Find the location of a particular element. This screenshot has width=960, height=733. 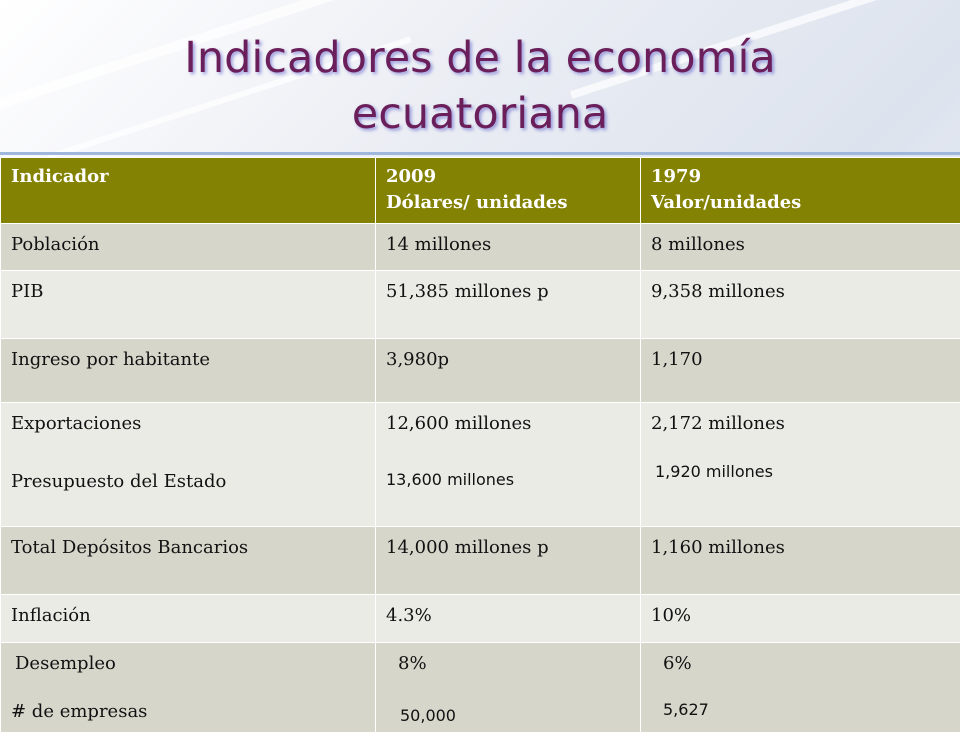

table-row: PIB 51,385 millones p 9,358 millones is located at coordinates (480, 305).